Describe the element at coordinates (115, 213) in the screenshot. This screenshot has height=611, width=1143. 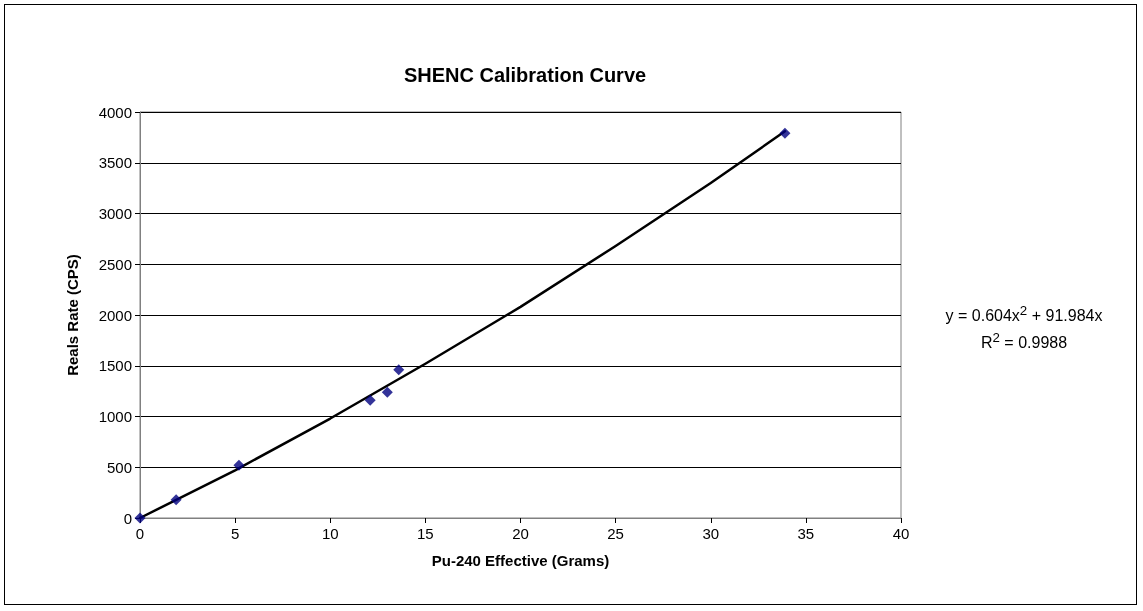
I see `y-tick-label: 3000` at that location.